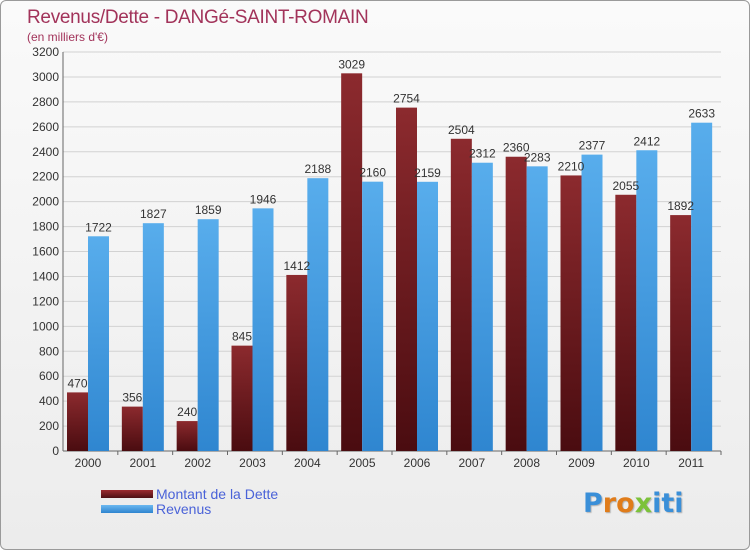  I want to click on data-label-dette: 2754, so click(406, 99).